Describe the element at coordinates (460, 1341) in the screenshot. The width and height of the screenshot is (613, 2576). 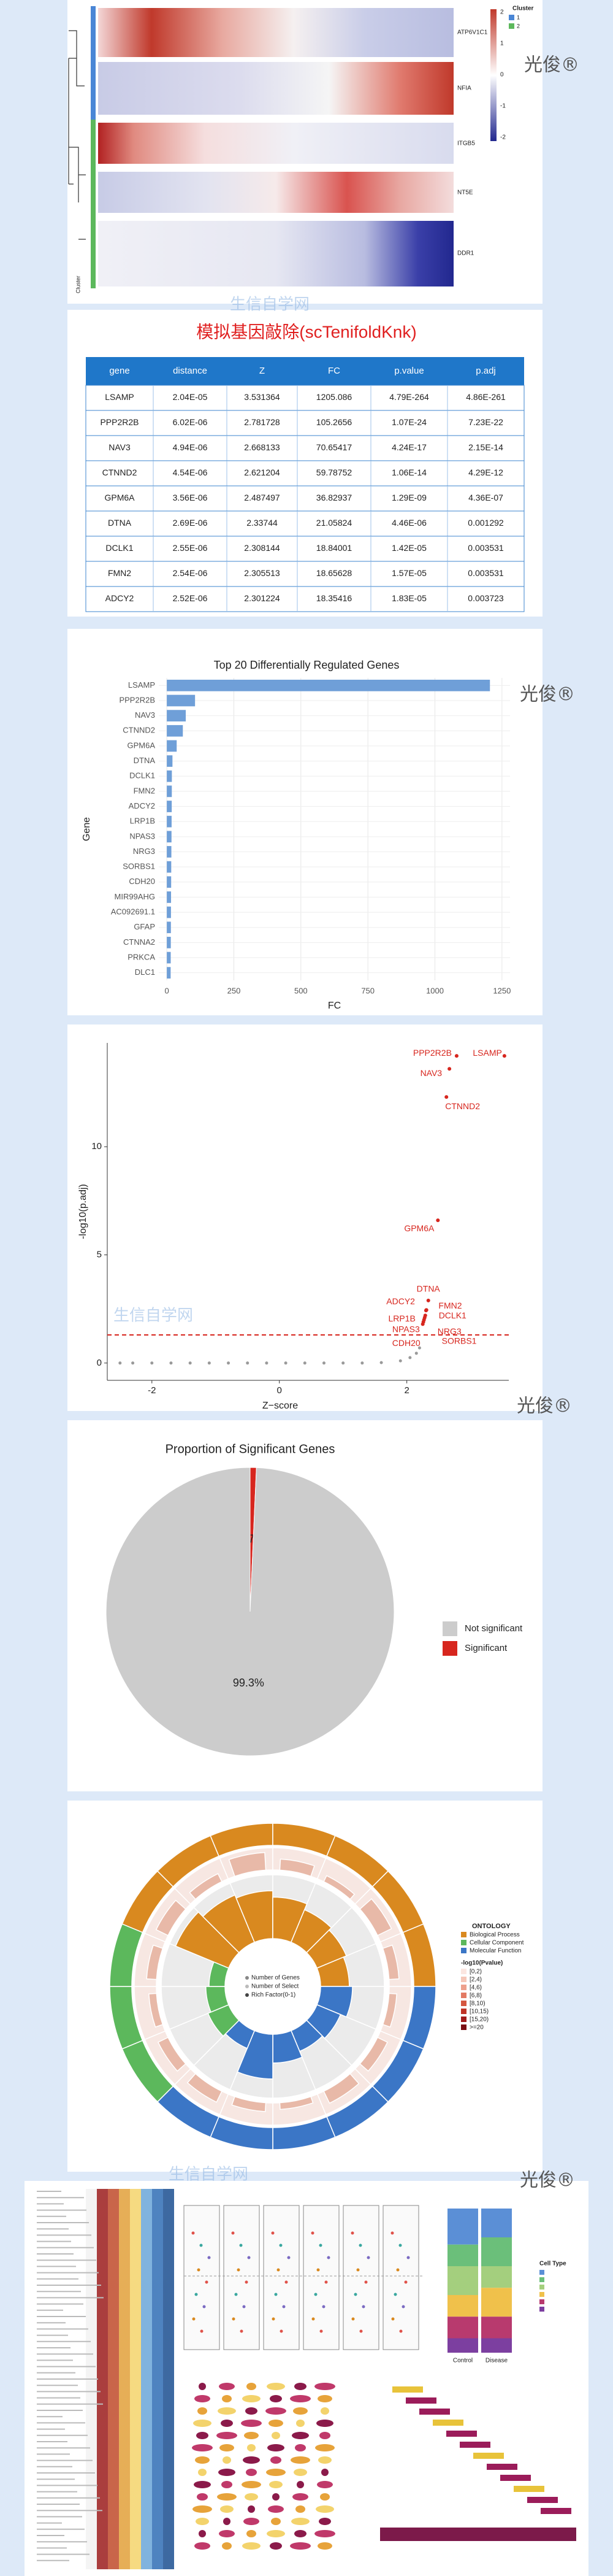
I see `point-label: SORBS1` at that location.